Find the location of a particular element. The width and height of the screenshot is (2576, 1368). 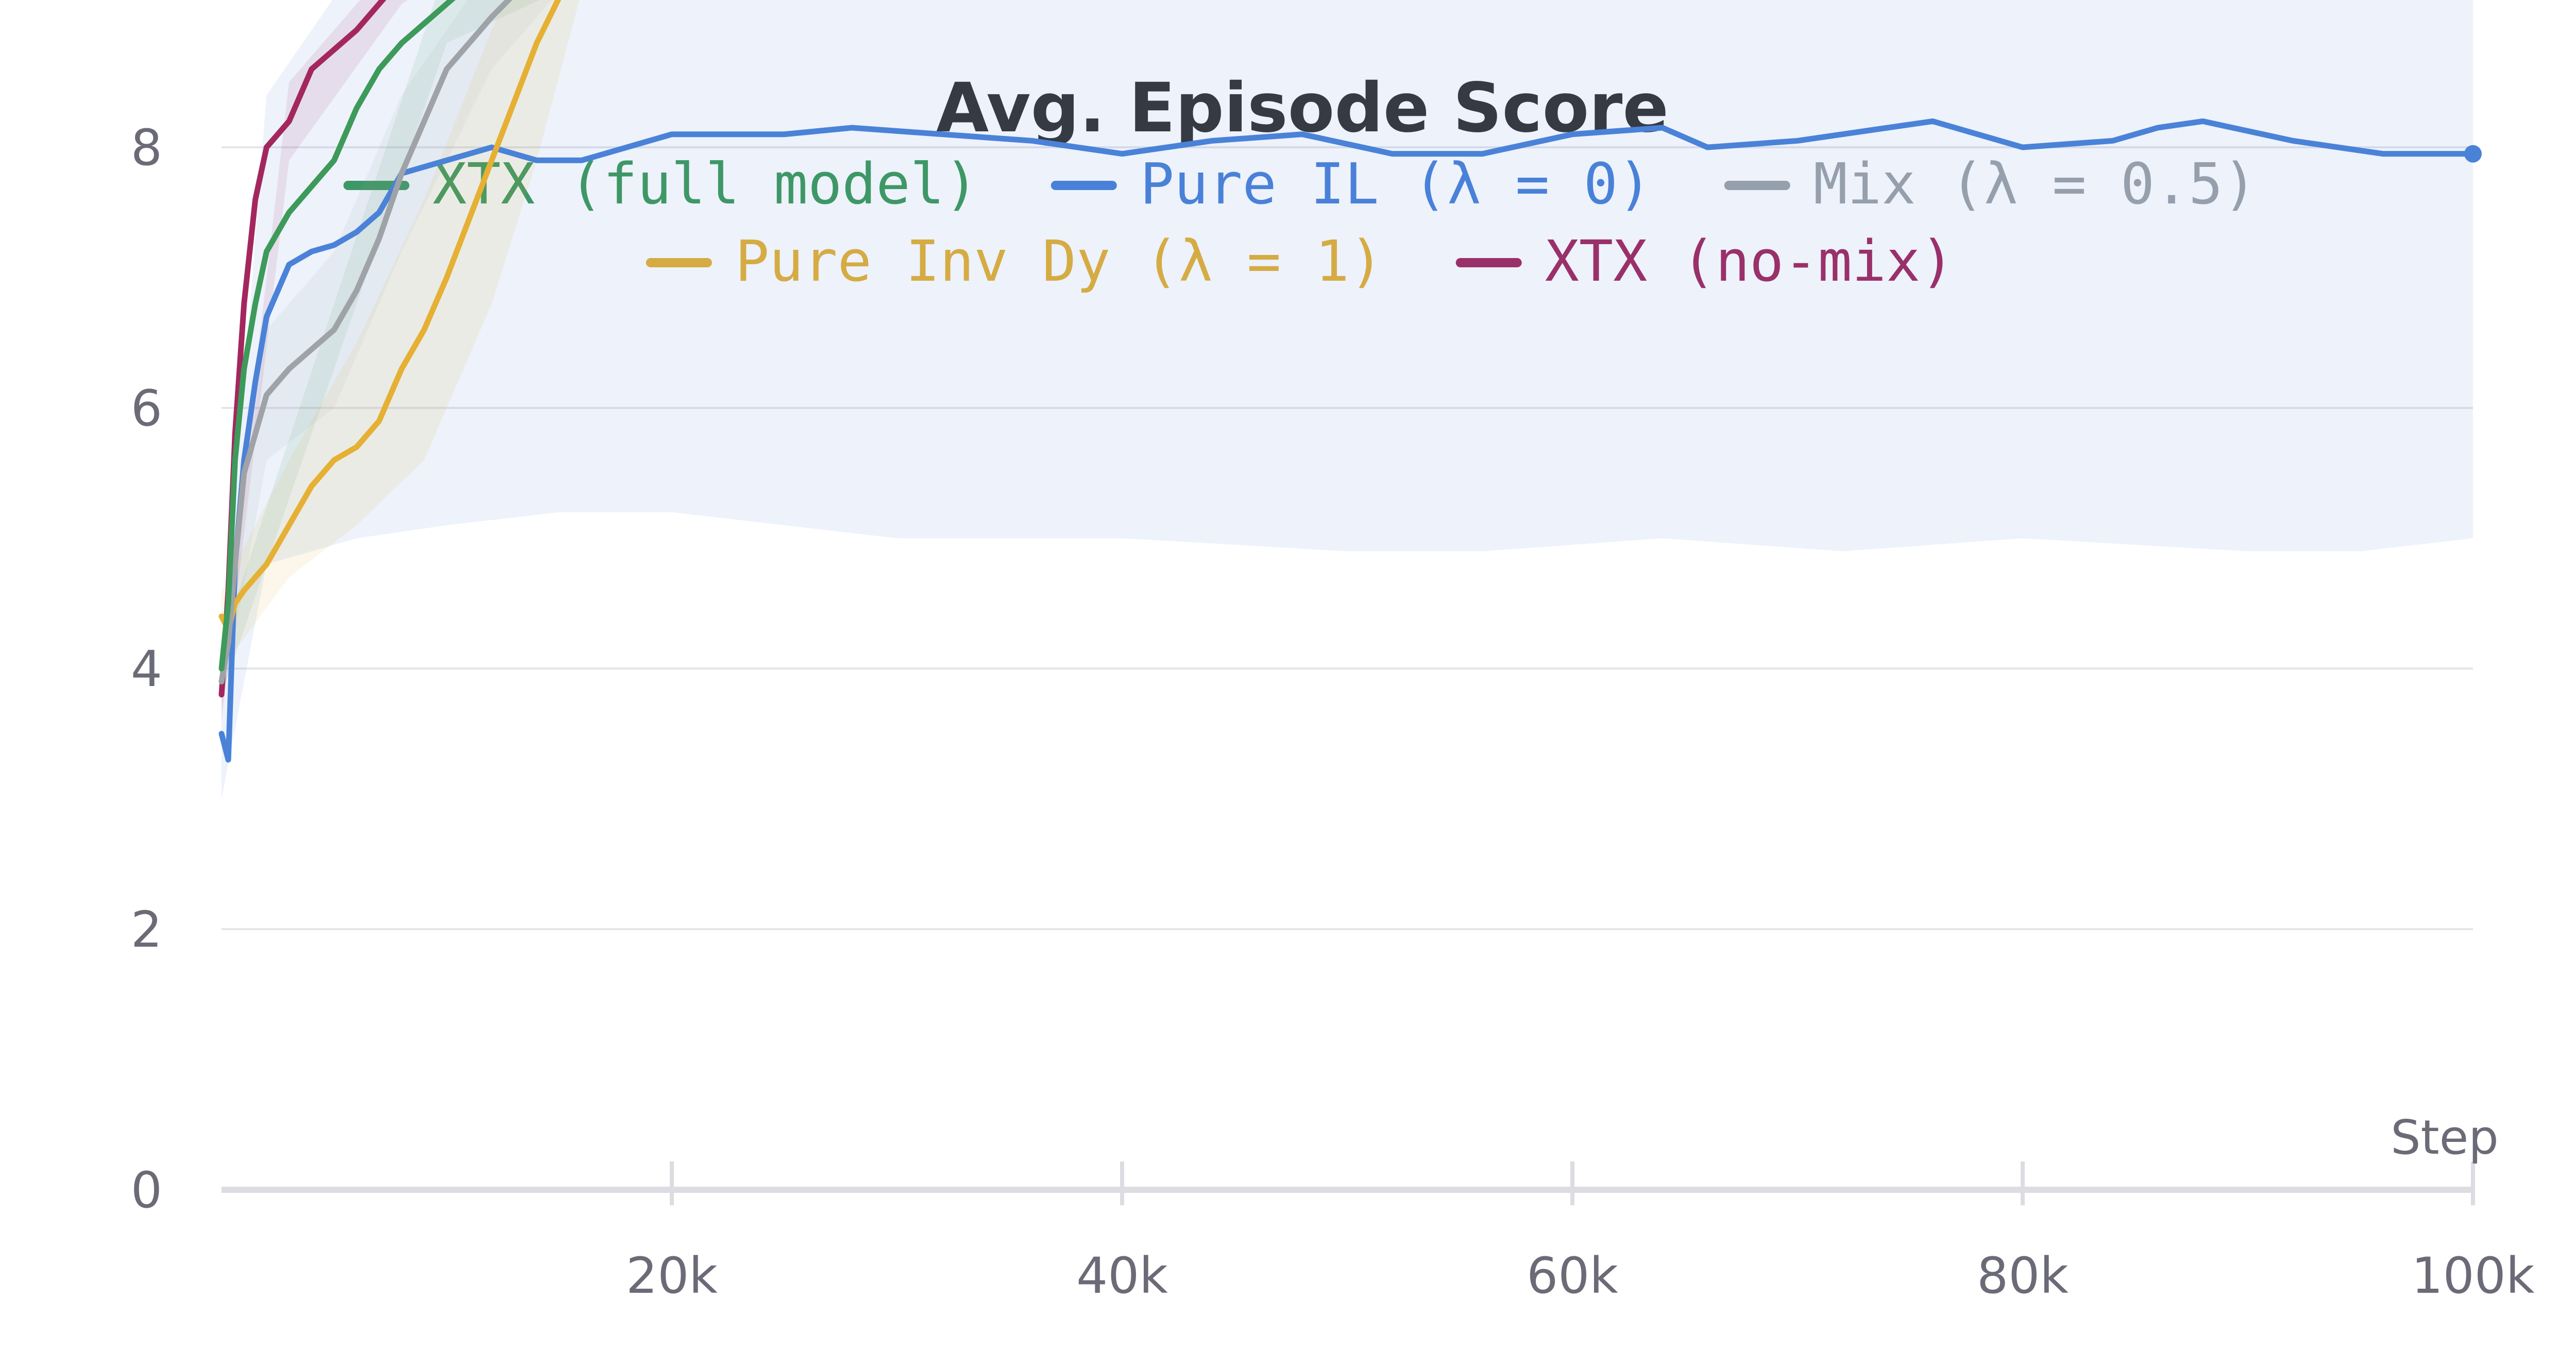

x-tick-label: 100k is located at coordinates (2473, 1276).